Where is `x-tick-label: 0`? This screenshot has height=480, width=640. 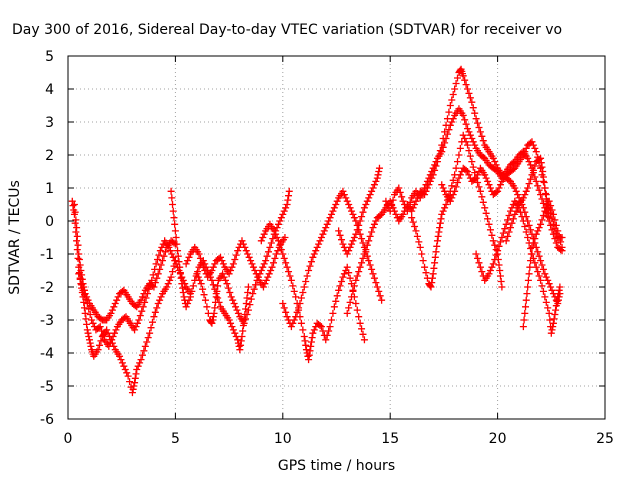 x-tick-label: 0 is located at coordinates (68, 439).